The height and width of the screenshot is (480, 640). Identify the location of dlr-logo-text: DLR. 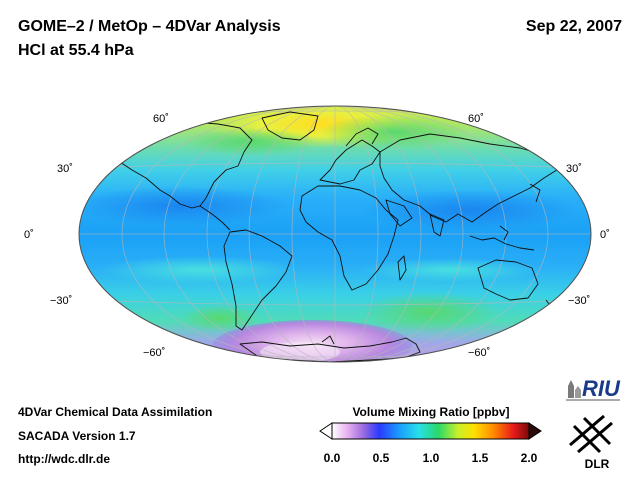
(597, 464).